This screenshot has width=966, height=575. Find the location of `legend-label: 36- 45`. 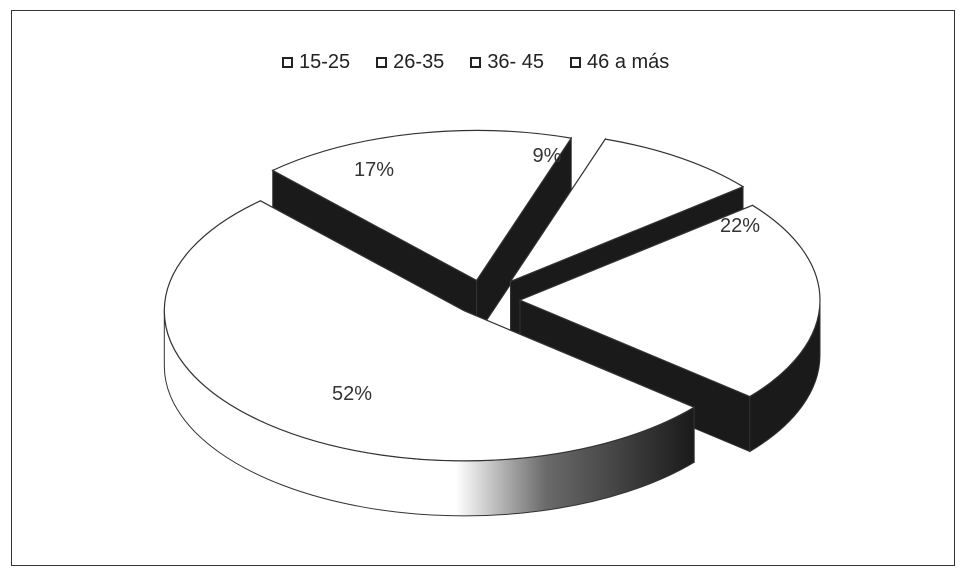

legend-label: 36- 45 is located at coordinates (516, 61).